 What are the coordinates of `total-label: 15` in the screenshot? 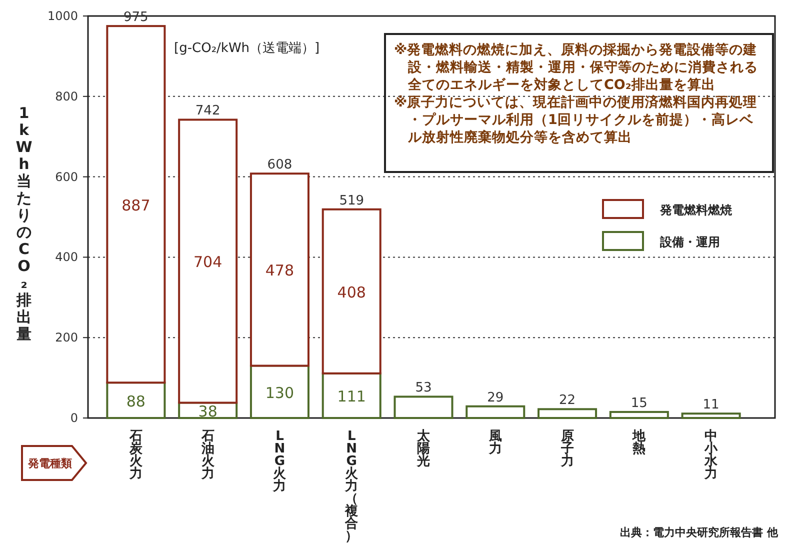 It's located at (639, 403).